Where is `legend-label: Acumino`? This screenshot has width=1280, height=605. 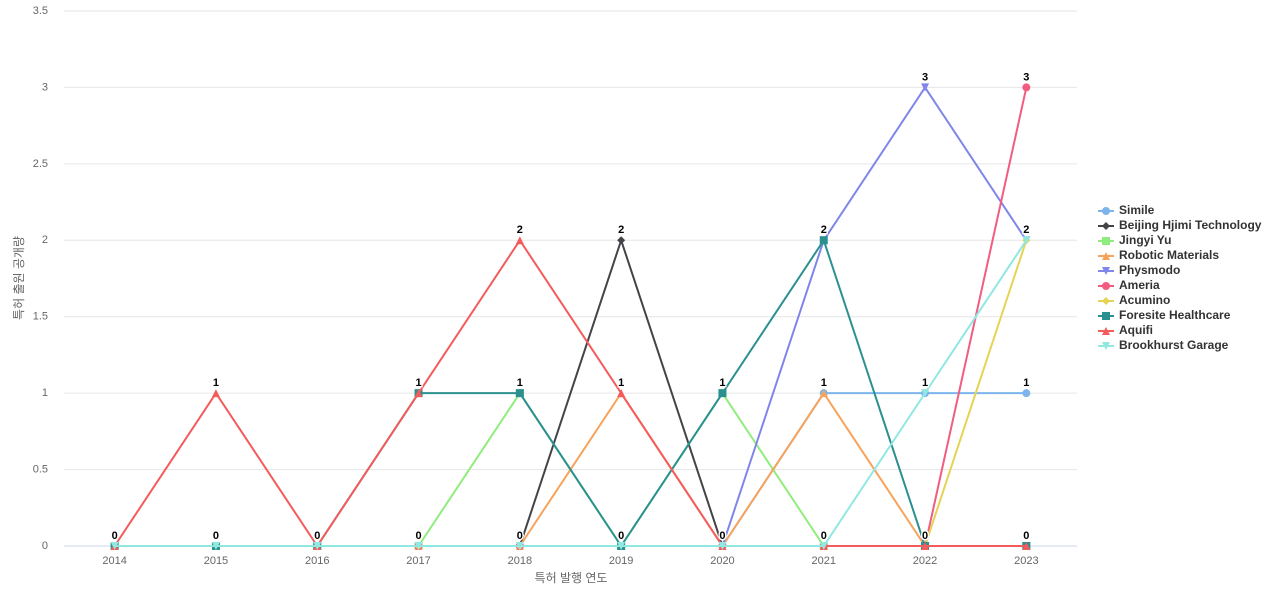
legend-label: Acumino is located at coordinates (1144, 300).